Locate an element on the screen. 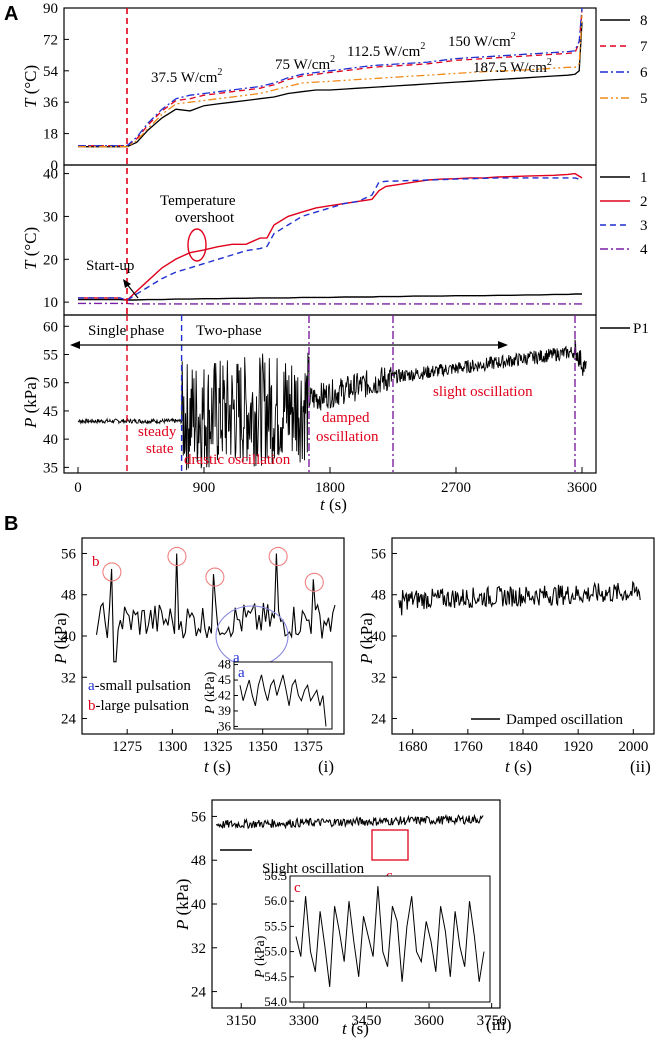 Image resolution: width=671 pixels, height=1039 pixels. inset-ytick-label: 36 is located at coordinates (225, 725).